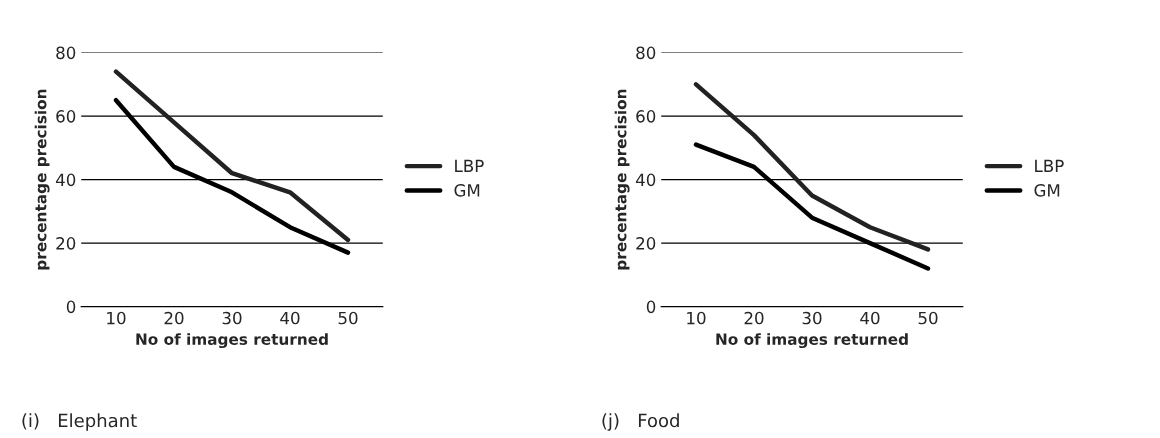 Image resolution: width=1160 pixels, height=438 pixels. I want to click on text: (j) Food, so click(640, 422).